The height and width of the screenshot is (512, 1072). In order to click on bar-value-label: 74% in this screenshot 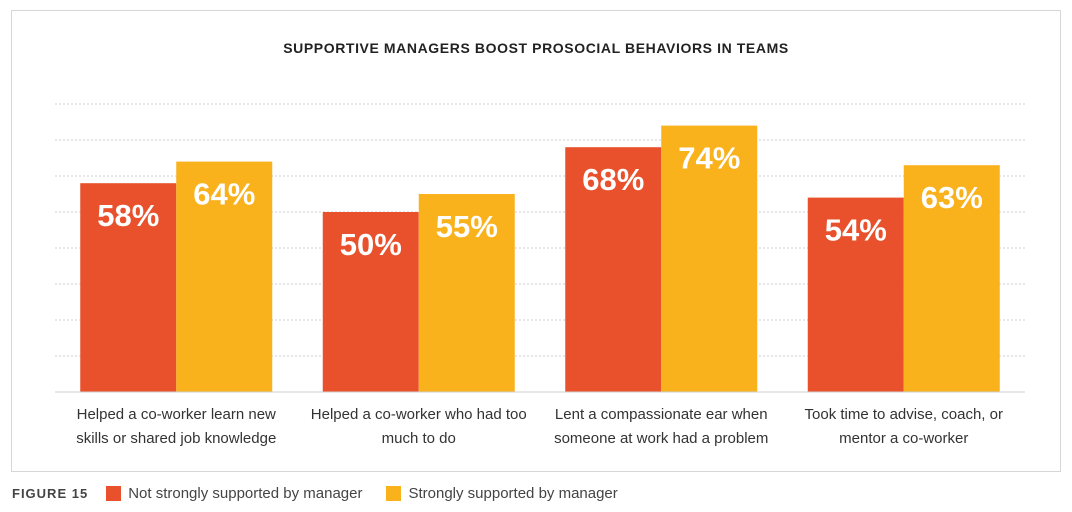, I will do `click(709, 158)`.